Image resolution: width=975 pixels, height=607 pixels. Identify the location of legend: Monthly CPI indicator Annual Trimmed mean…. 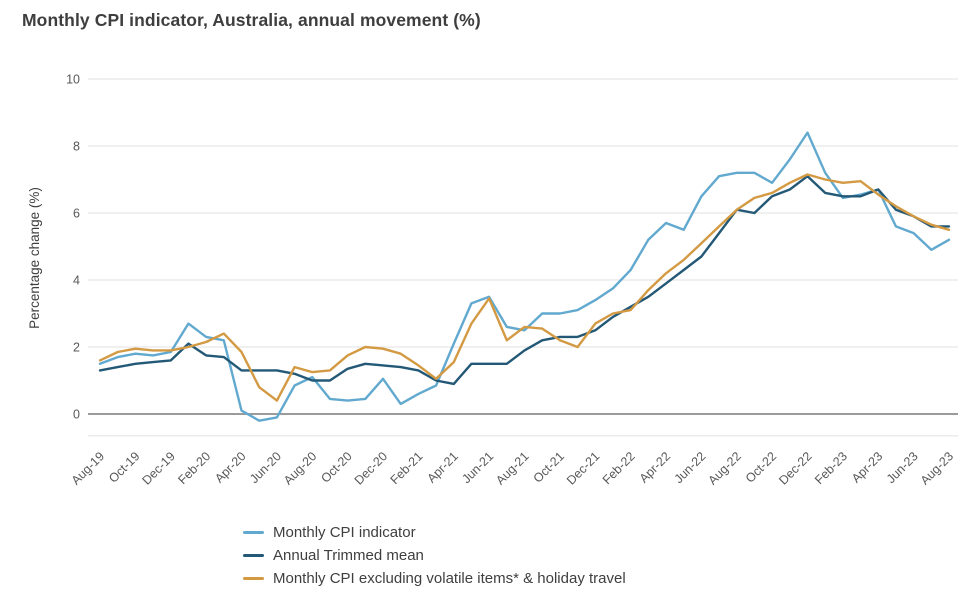
(434, 555).